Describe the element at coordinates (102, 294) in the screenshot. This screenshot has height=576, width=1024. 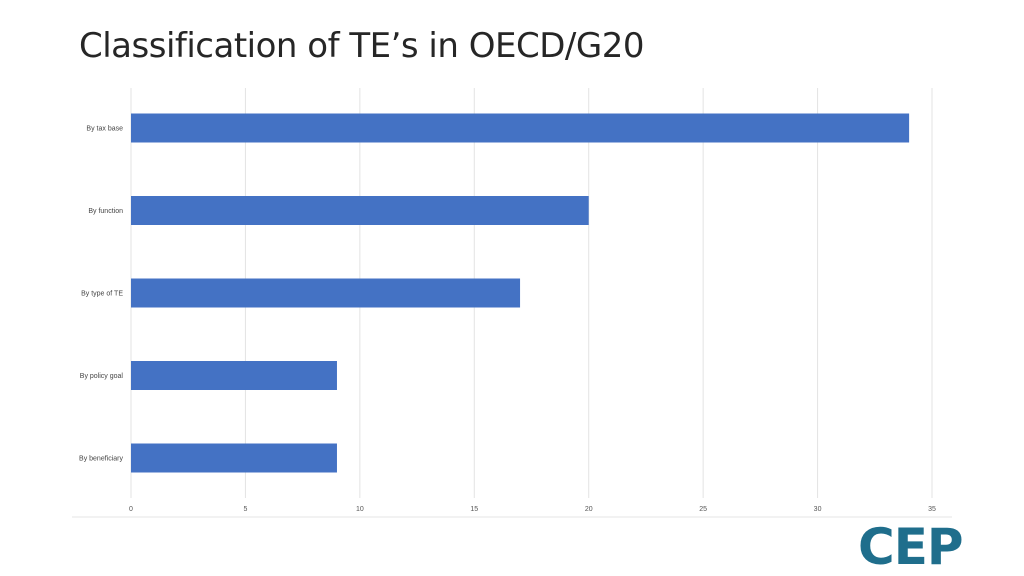
I see `category-label: By type of TE` at that location.